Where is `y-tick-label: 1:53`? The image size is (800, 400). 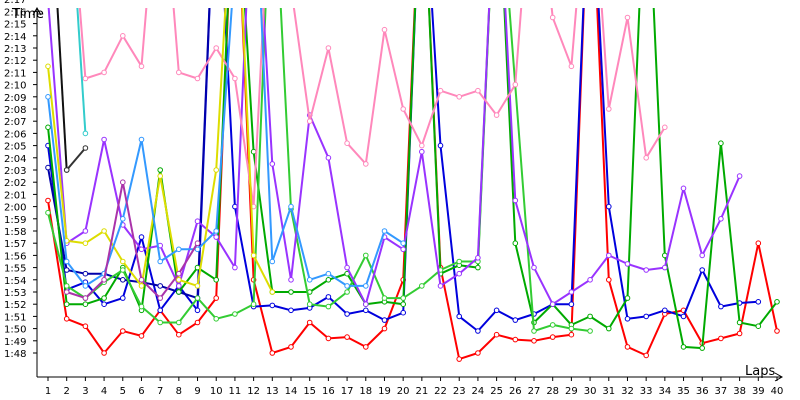 y-tick-label: 1:53 is located at coordinates (15, 293).